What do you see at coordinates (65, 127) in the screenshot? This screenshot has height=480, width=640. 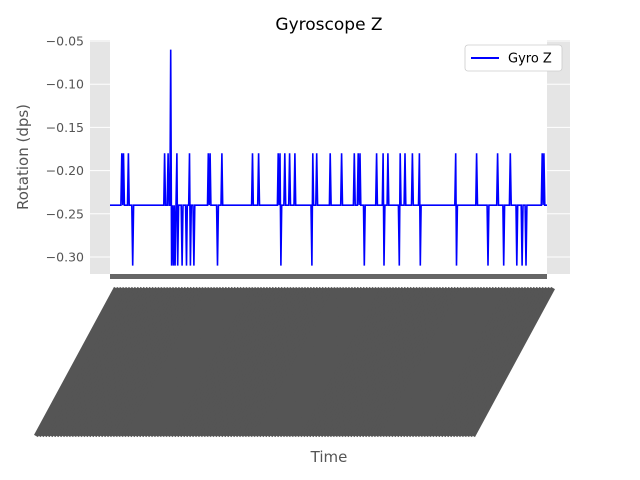 I see `y-tick-label: −0.15` at bounding box center [65, 127].